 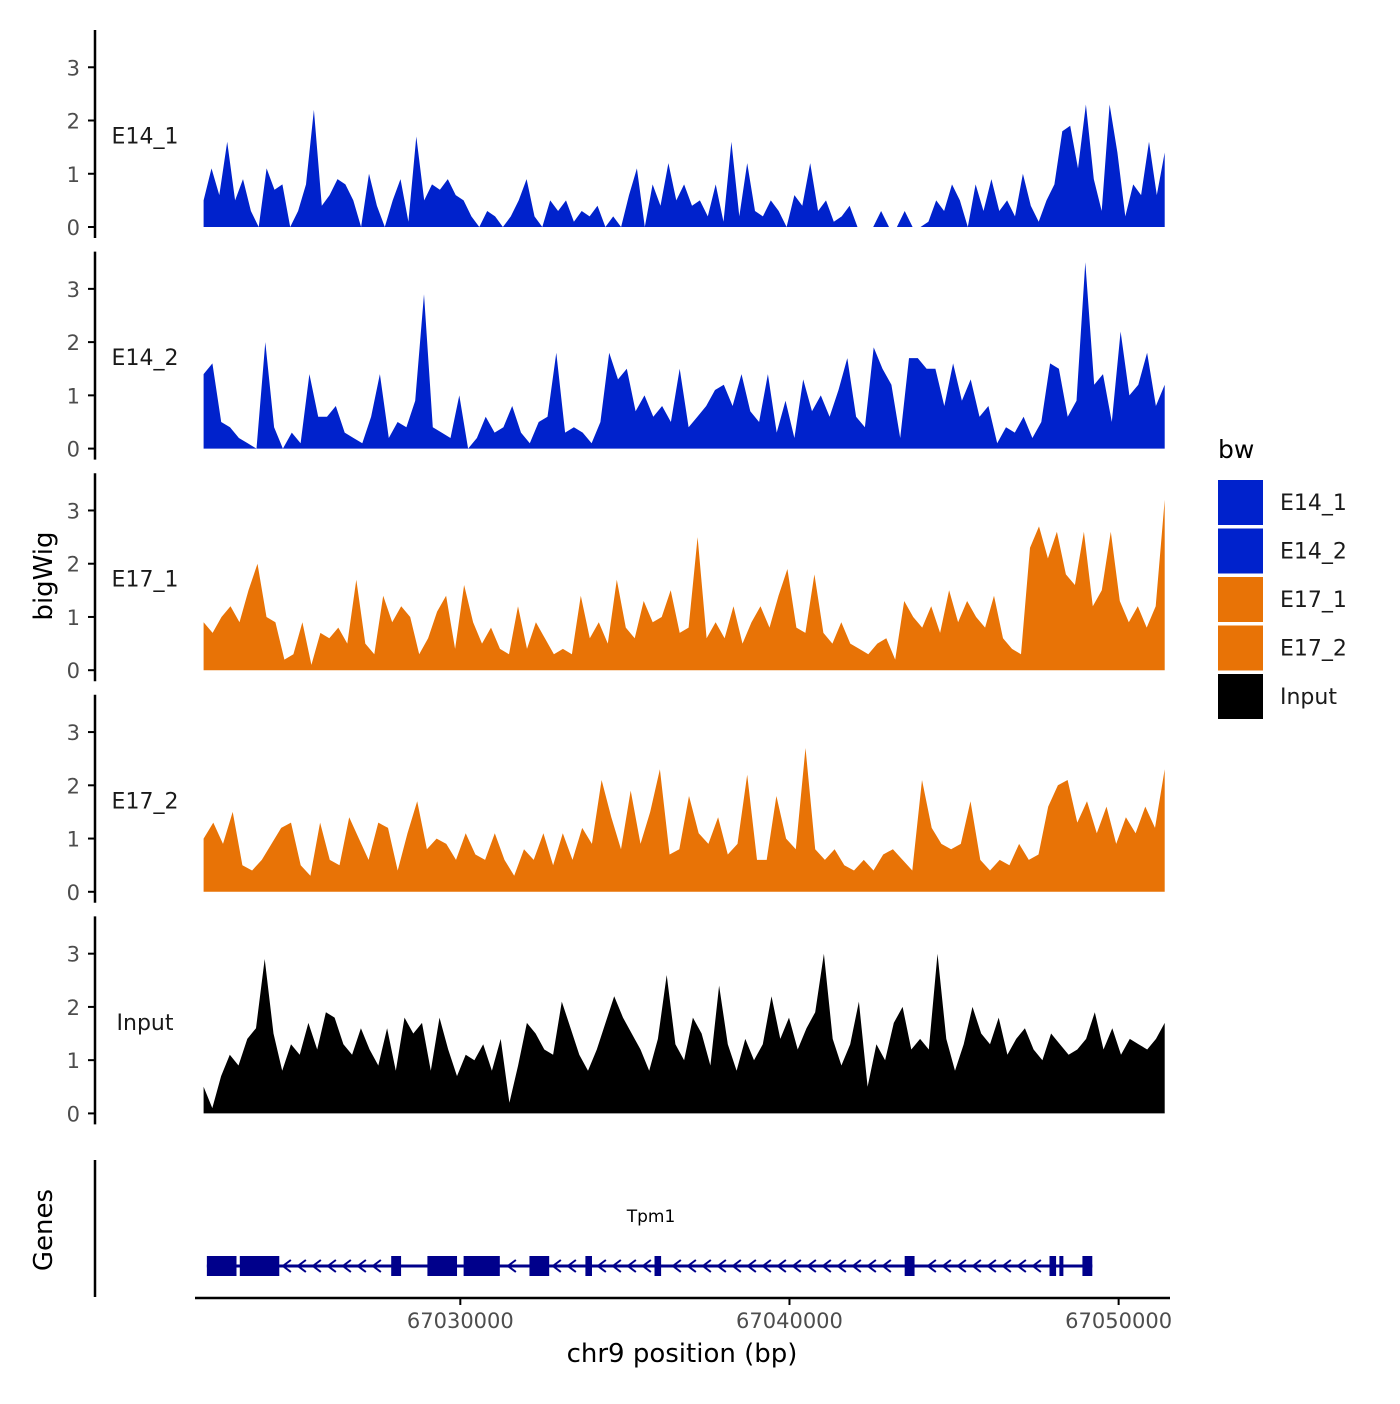 What do you see at coordinates (1282, 577) in the screenshot?
I see `legend: bw E14_1 E14_2 E17_1 E17_2 Input` at bounding box center [1282, 577].